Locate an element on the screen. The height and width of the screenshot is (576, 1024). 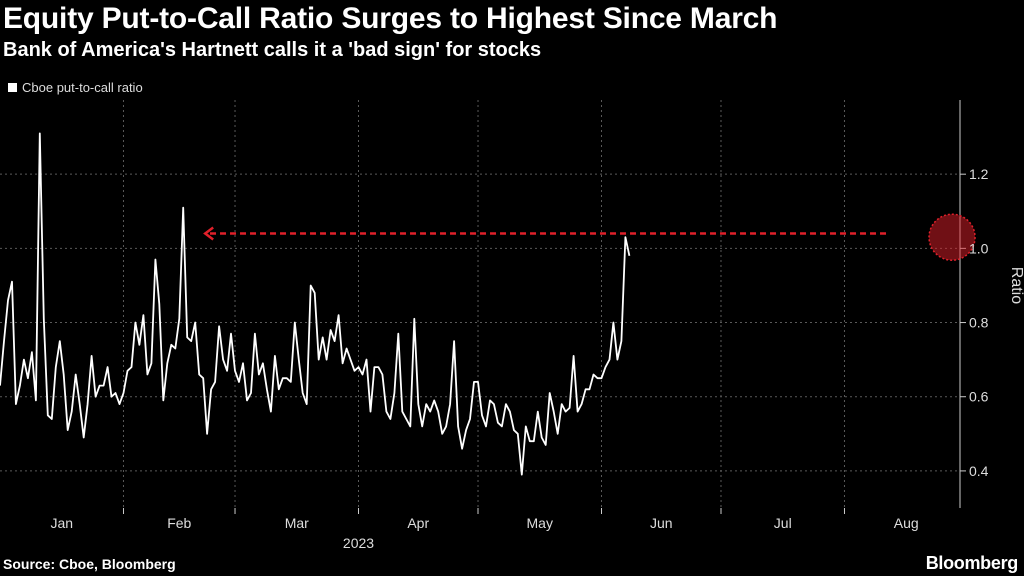
y-tick-label: 1.0 is located at coordinates (979, 248).